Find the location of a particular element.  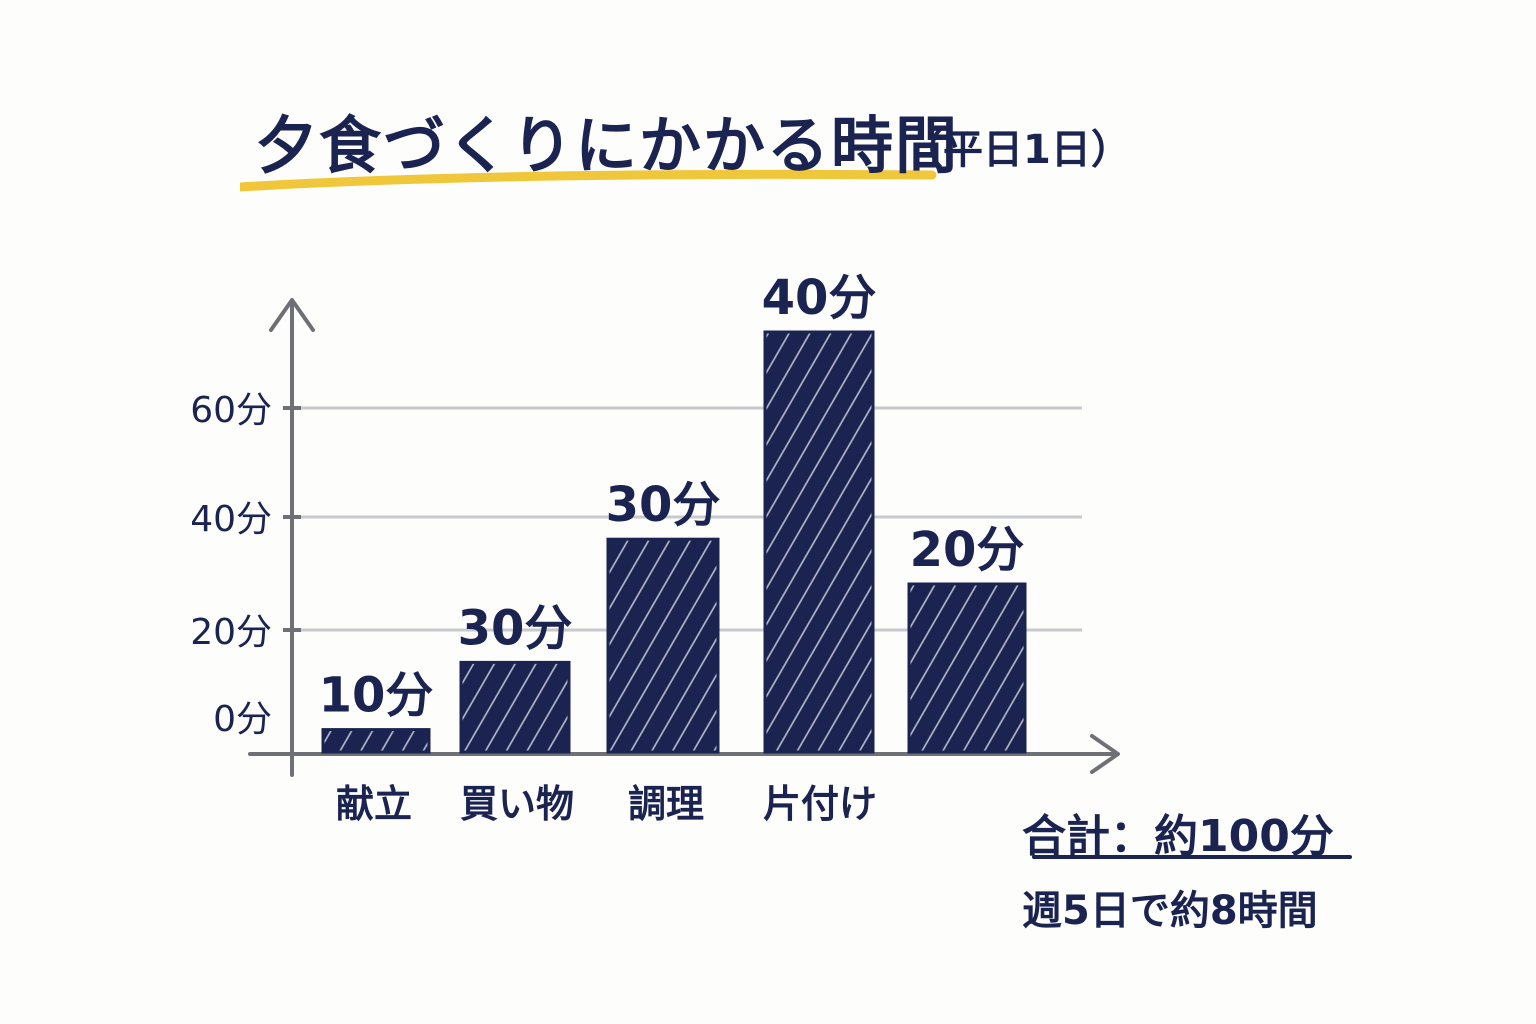

bar-value-label: 20分 is located at coordinates (967, 550).